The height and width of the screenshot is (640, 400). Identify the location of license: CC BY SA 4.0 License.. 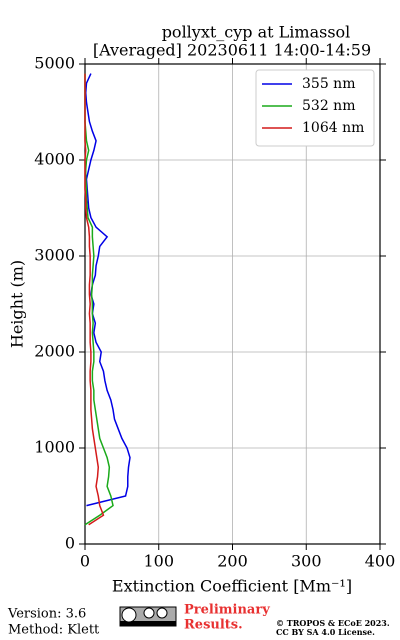
(325, 632).